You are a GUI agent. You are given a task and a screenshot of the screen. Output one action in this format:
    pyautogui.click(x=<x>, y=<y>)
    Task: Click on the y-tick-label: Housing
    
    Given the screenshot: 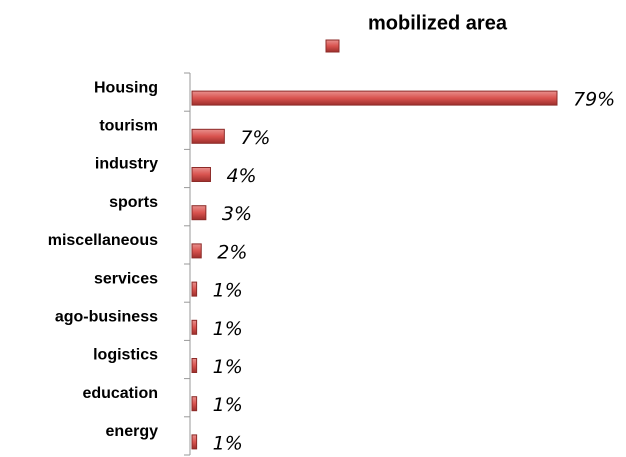 What is the action you would take?
    pyautogui.click(x=126, y=87)
    